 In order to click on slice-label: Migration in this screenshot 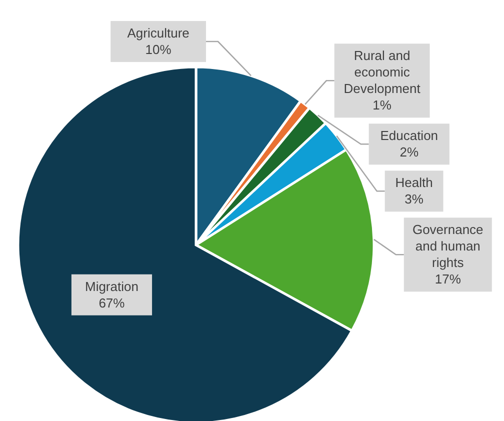, I will do `click(111, 286)`.